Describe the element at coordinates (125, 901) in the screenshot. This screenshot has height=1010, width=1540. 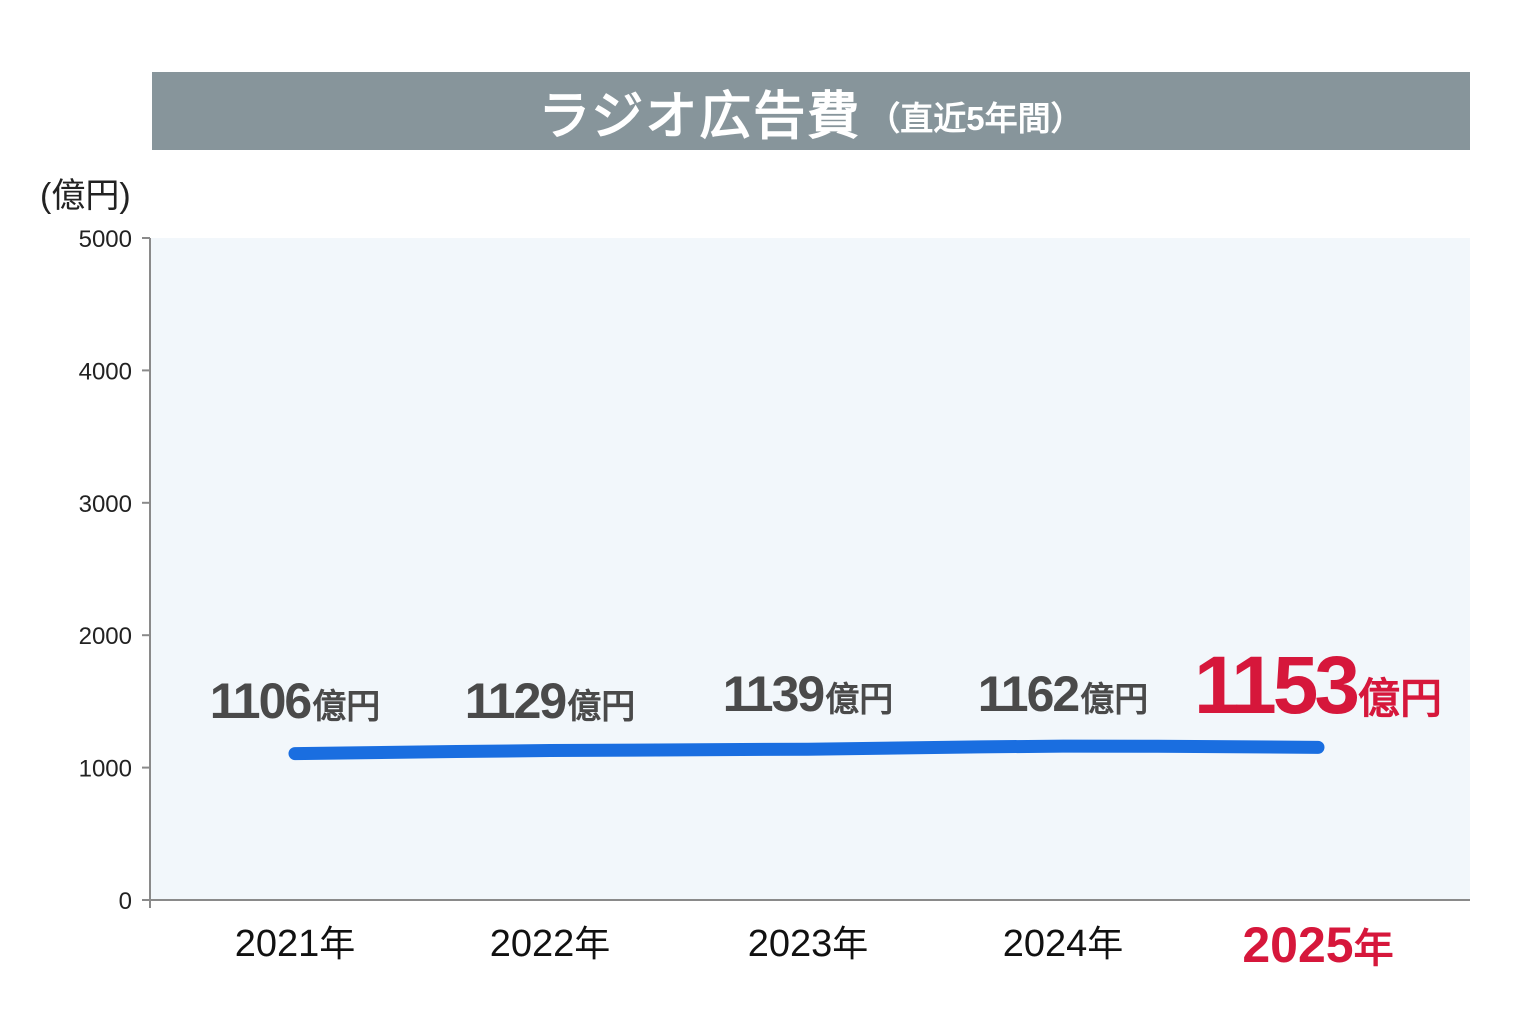
I see `y-tick-label: 0` at that location.